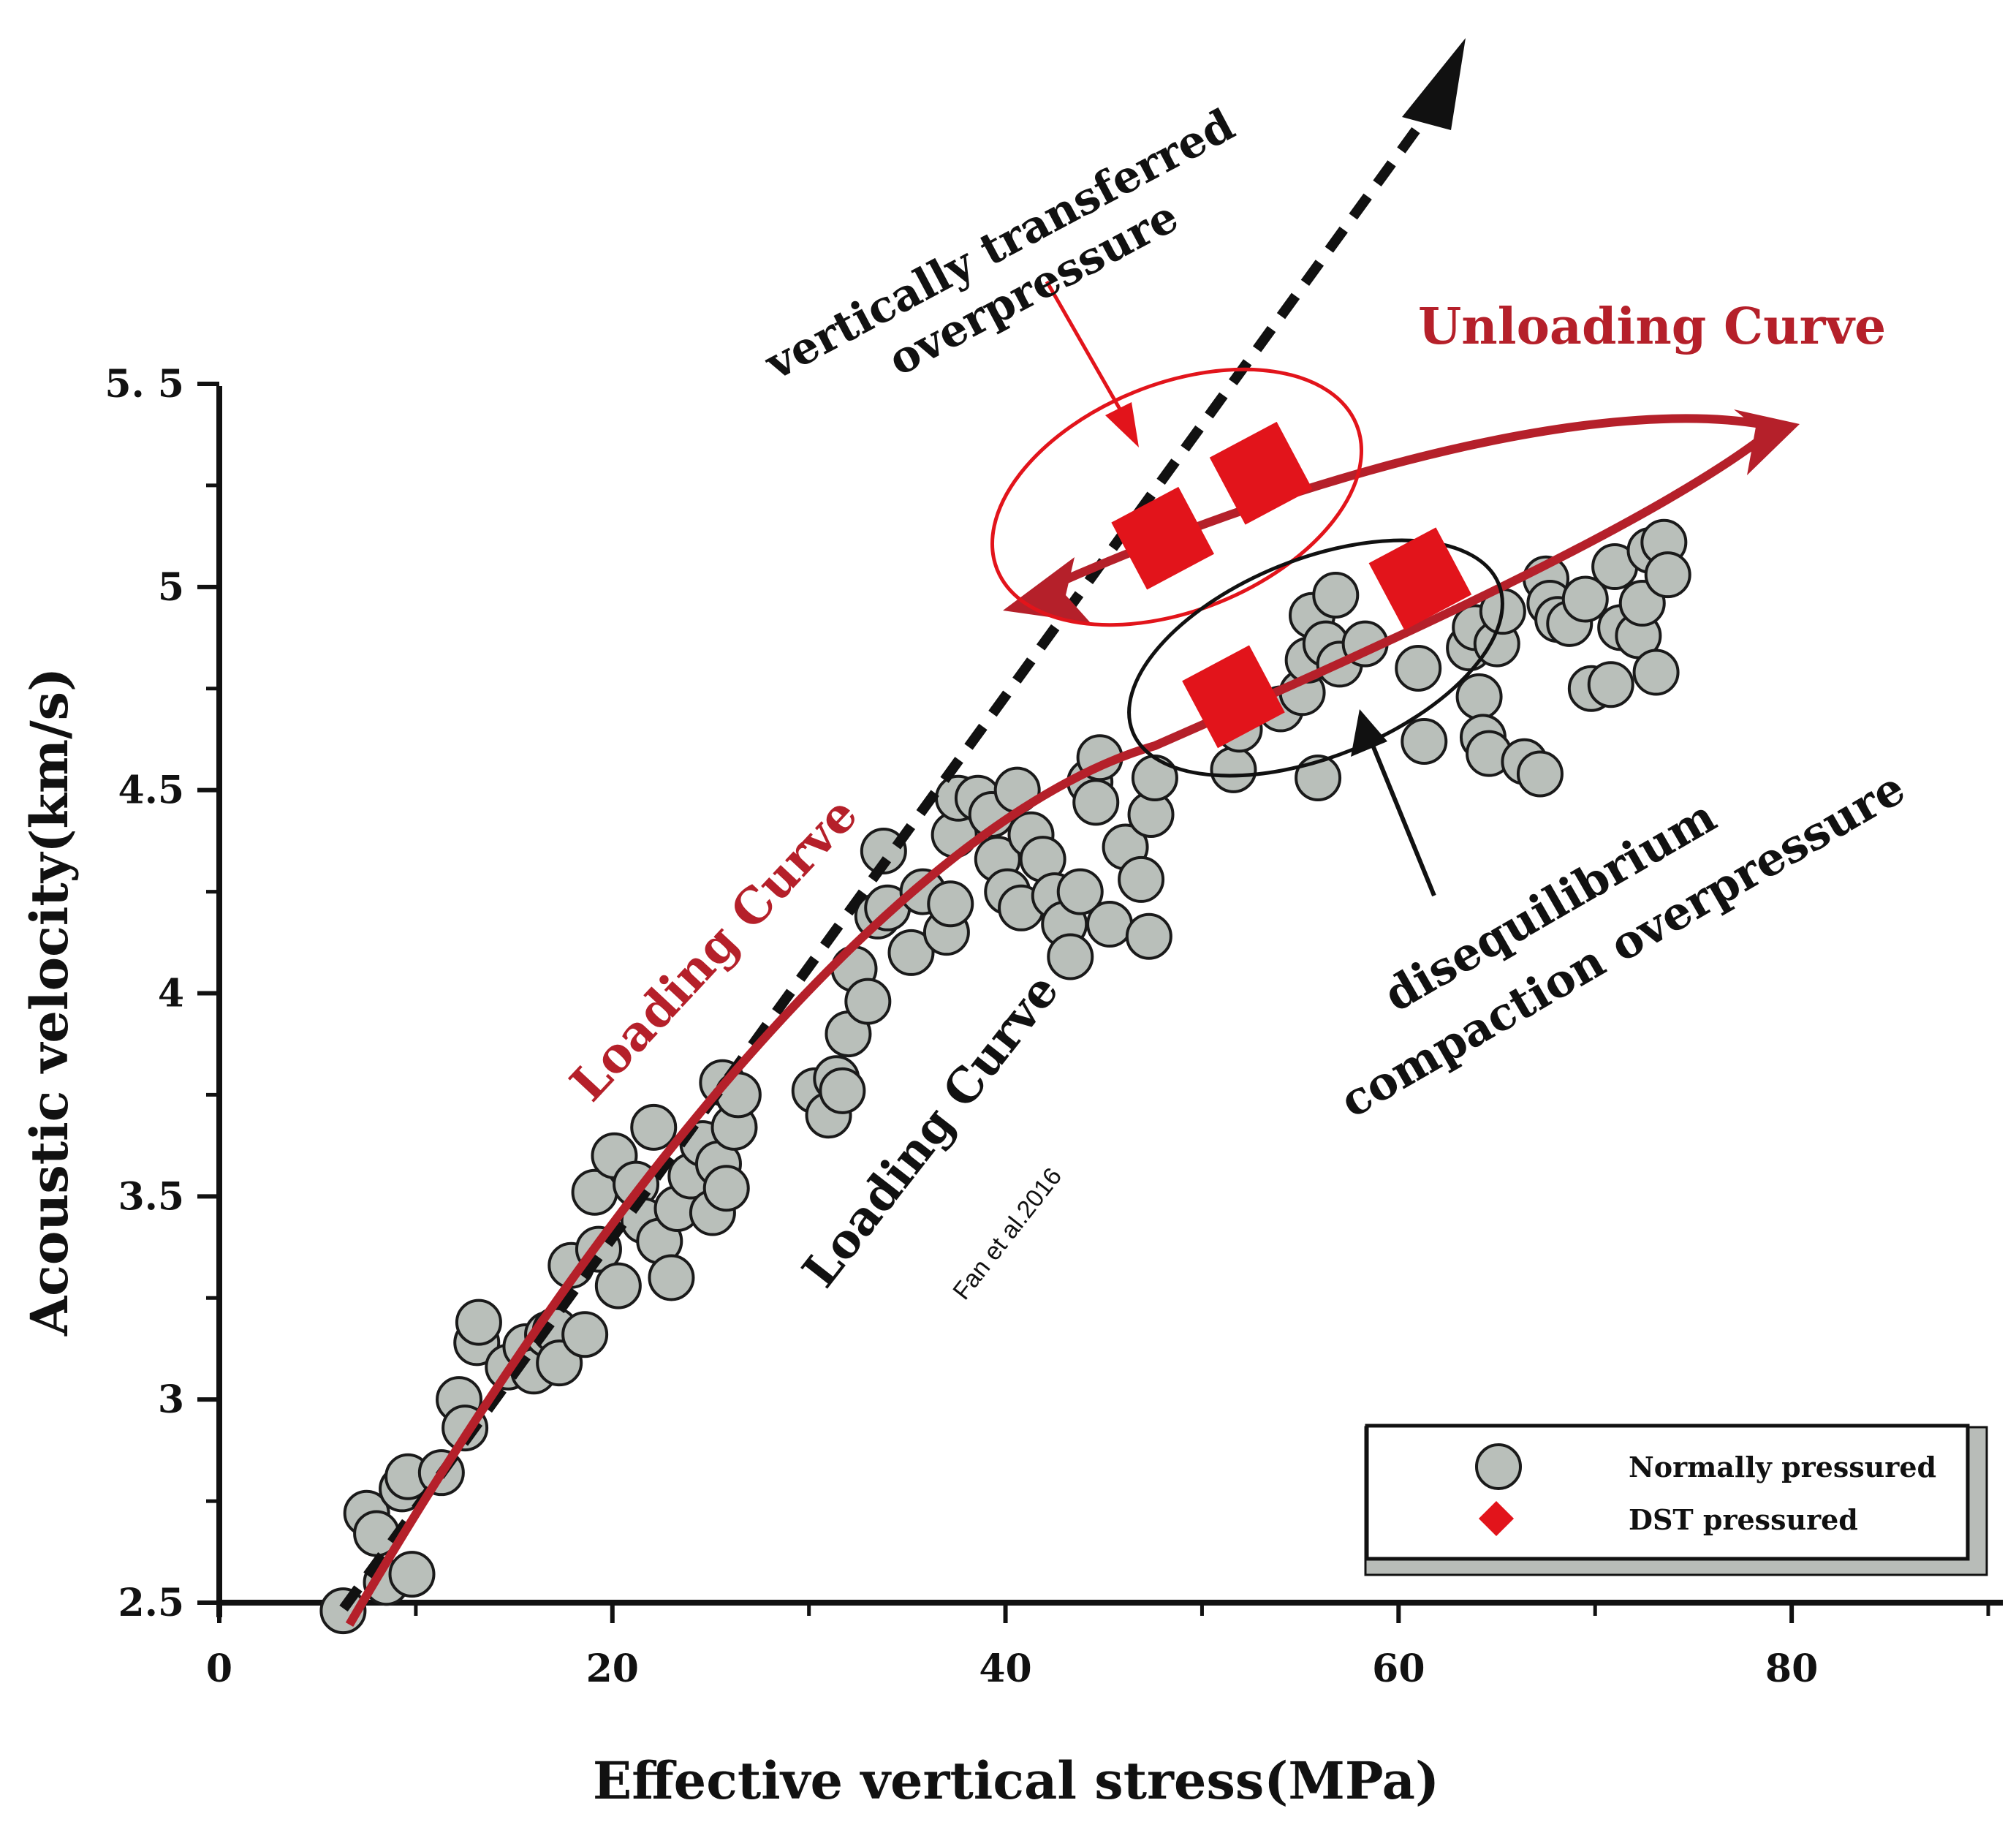 The image size is (2016, 1822). Describe the element at coordinates (1047, 590) in the screenshot. I see `unloading-arrowhead-left` at that location.